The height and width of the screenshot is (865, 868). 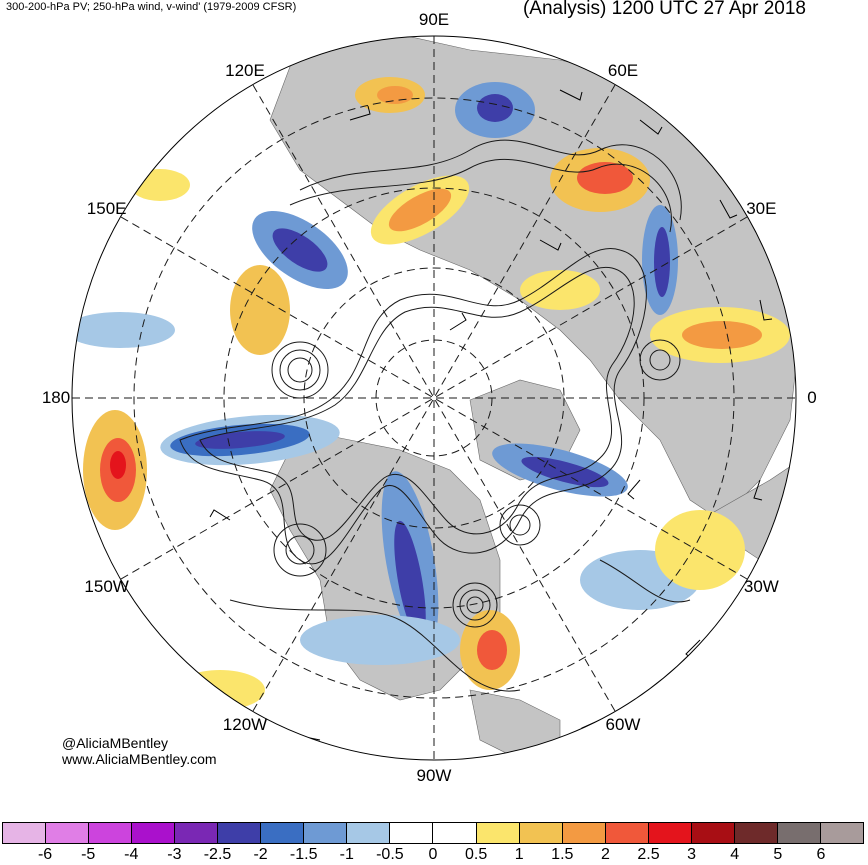 What do you see at coordinates (515, 724) in the screenshot?
I see `land-south-america` at bounding box center [515, 724].